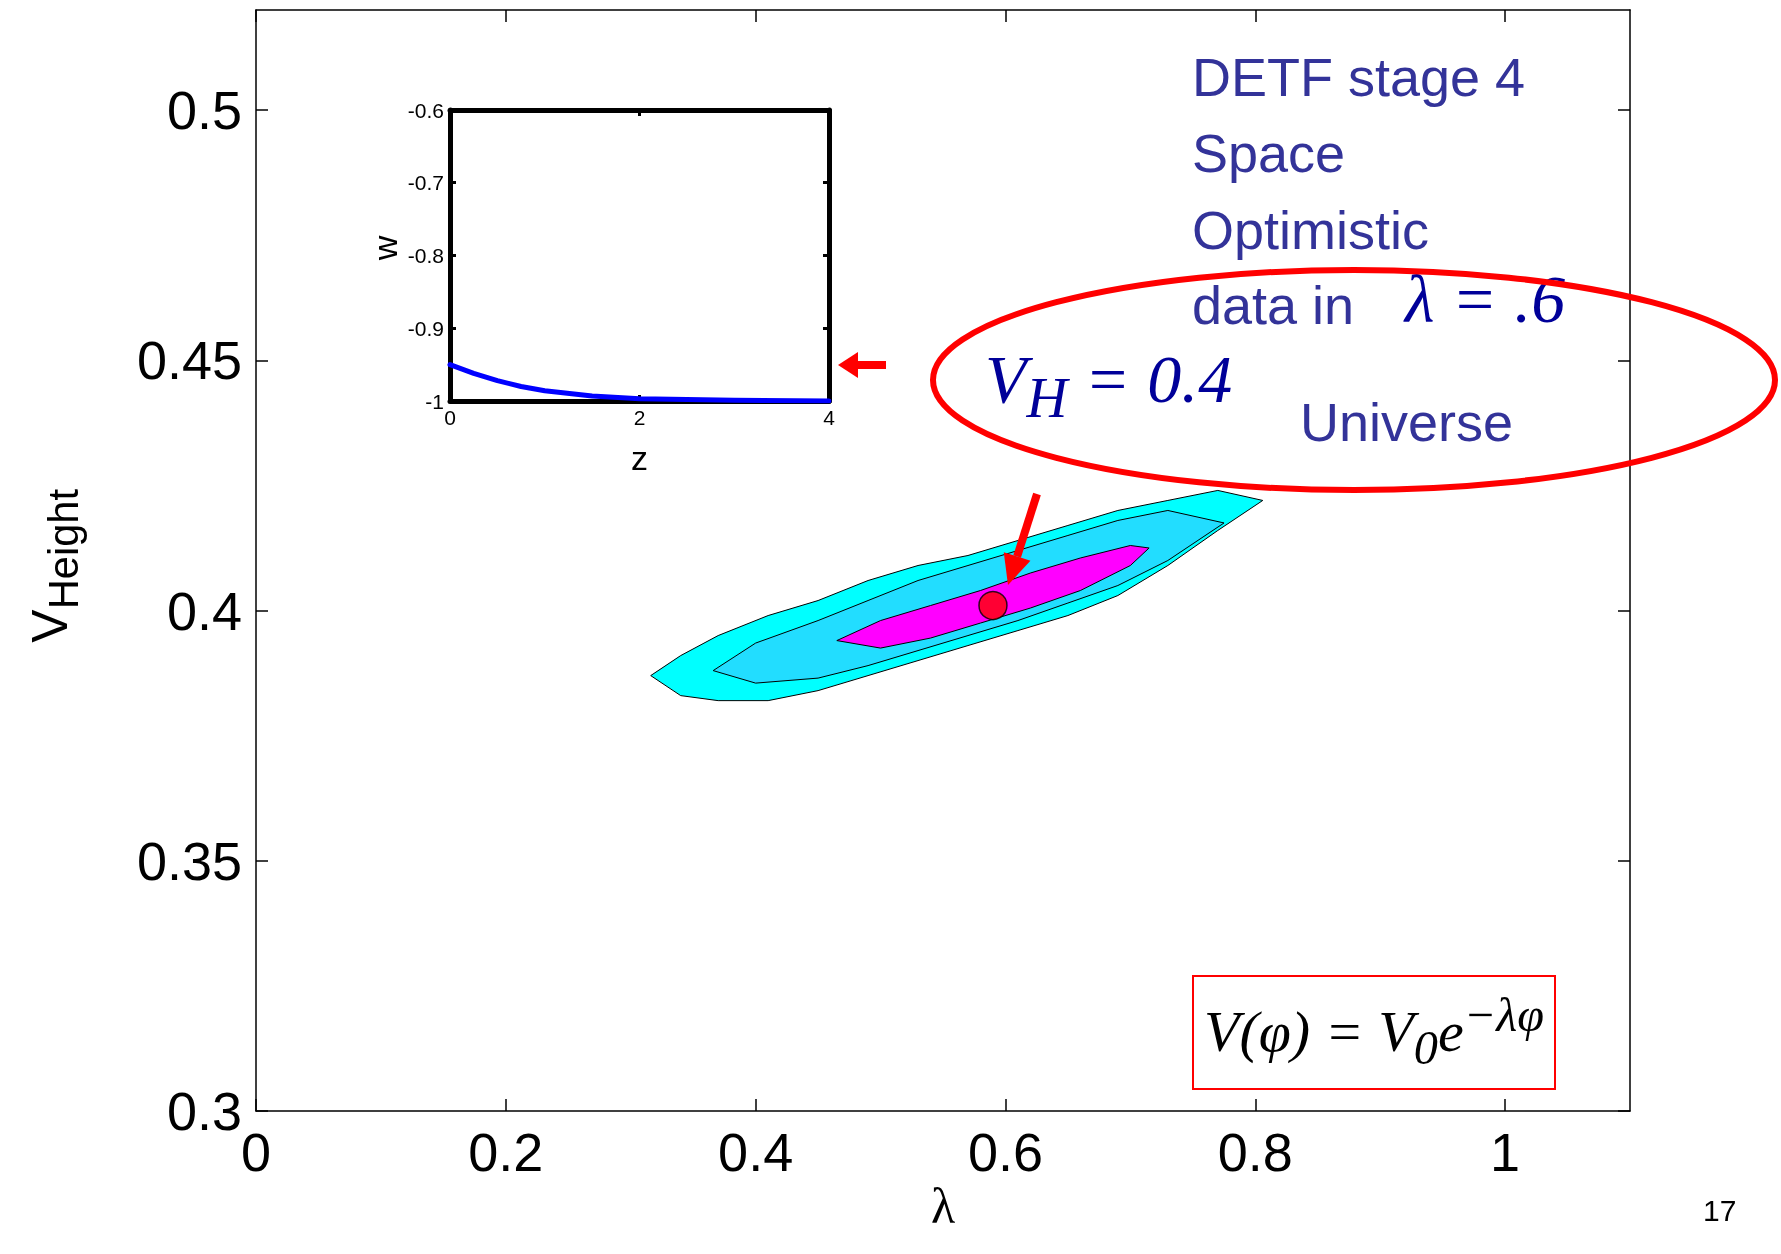  Describe the element at coordinates (1374, 1033) in the screenshot. I see `annotation: V(φ) = V$_{0}$e$^{−λφ}$` at that location.